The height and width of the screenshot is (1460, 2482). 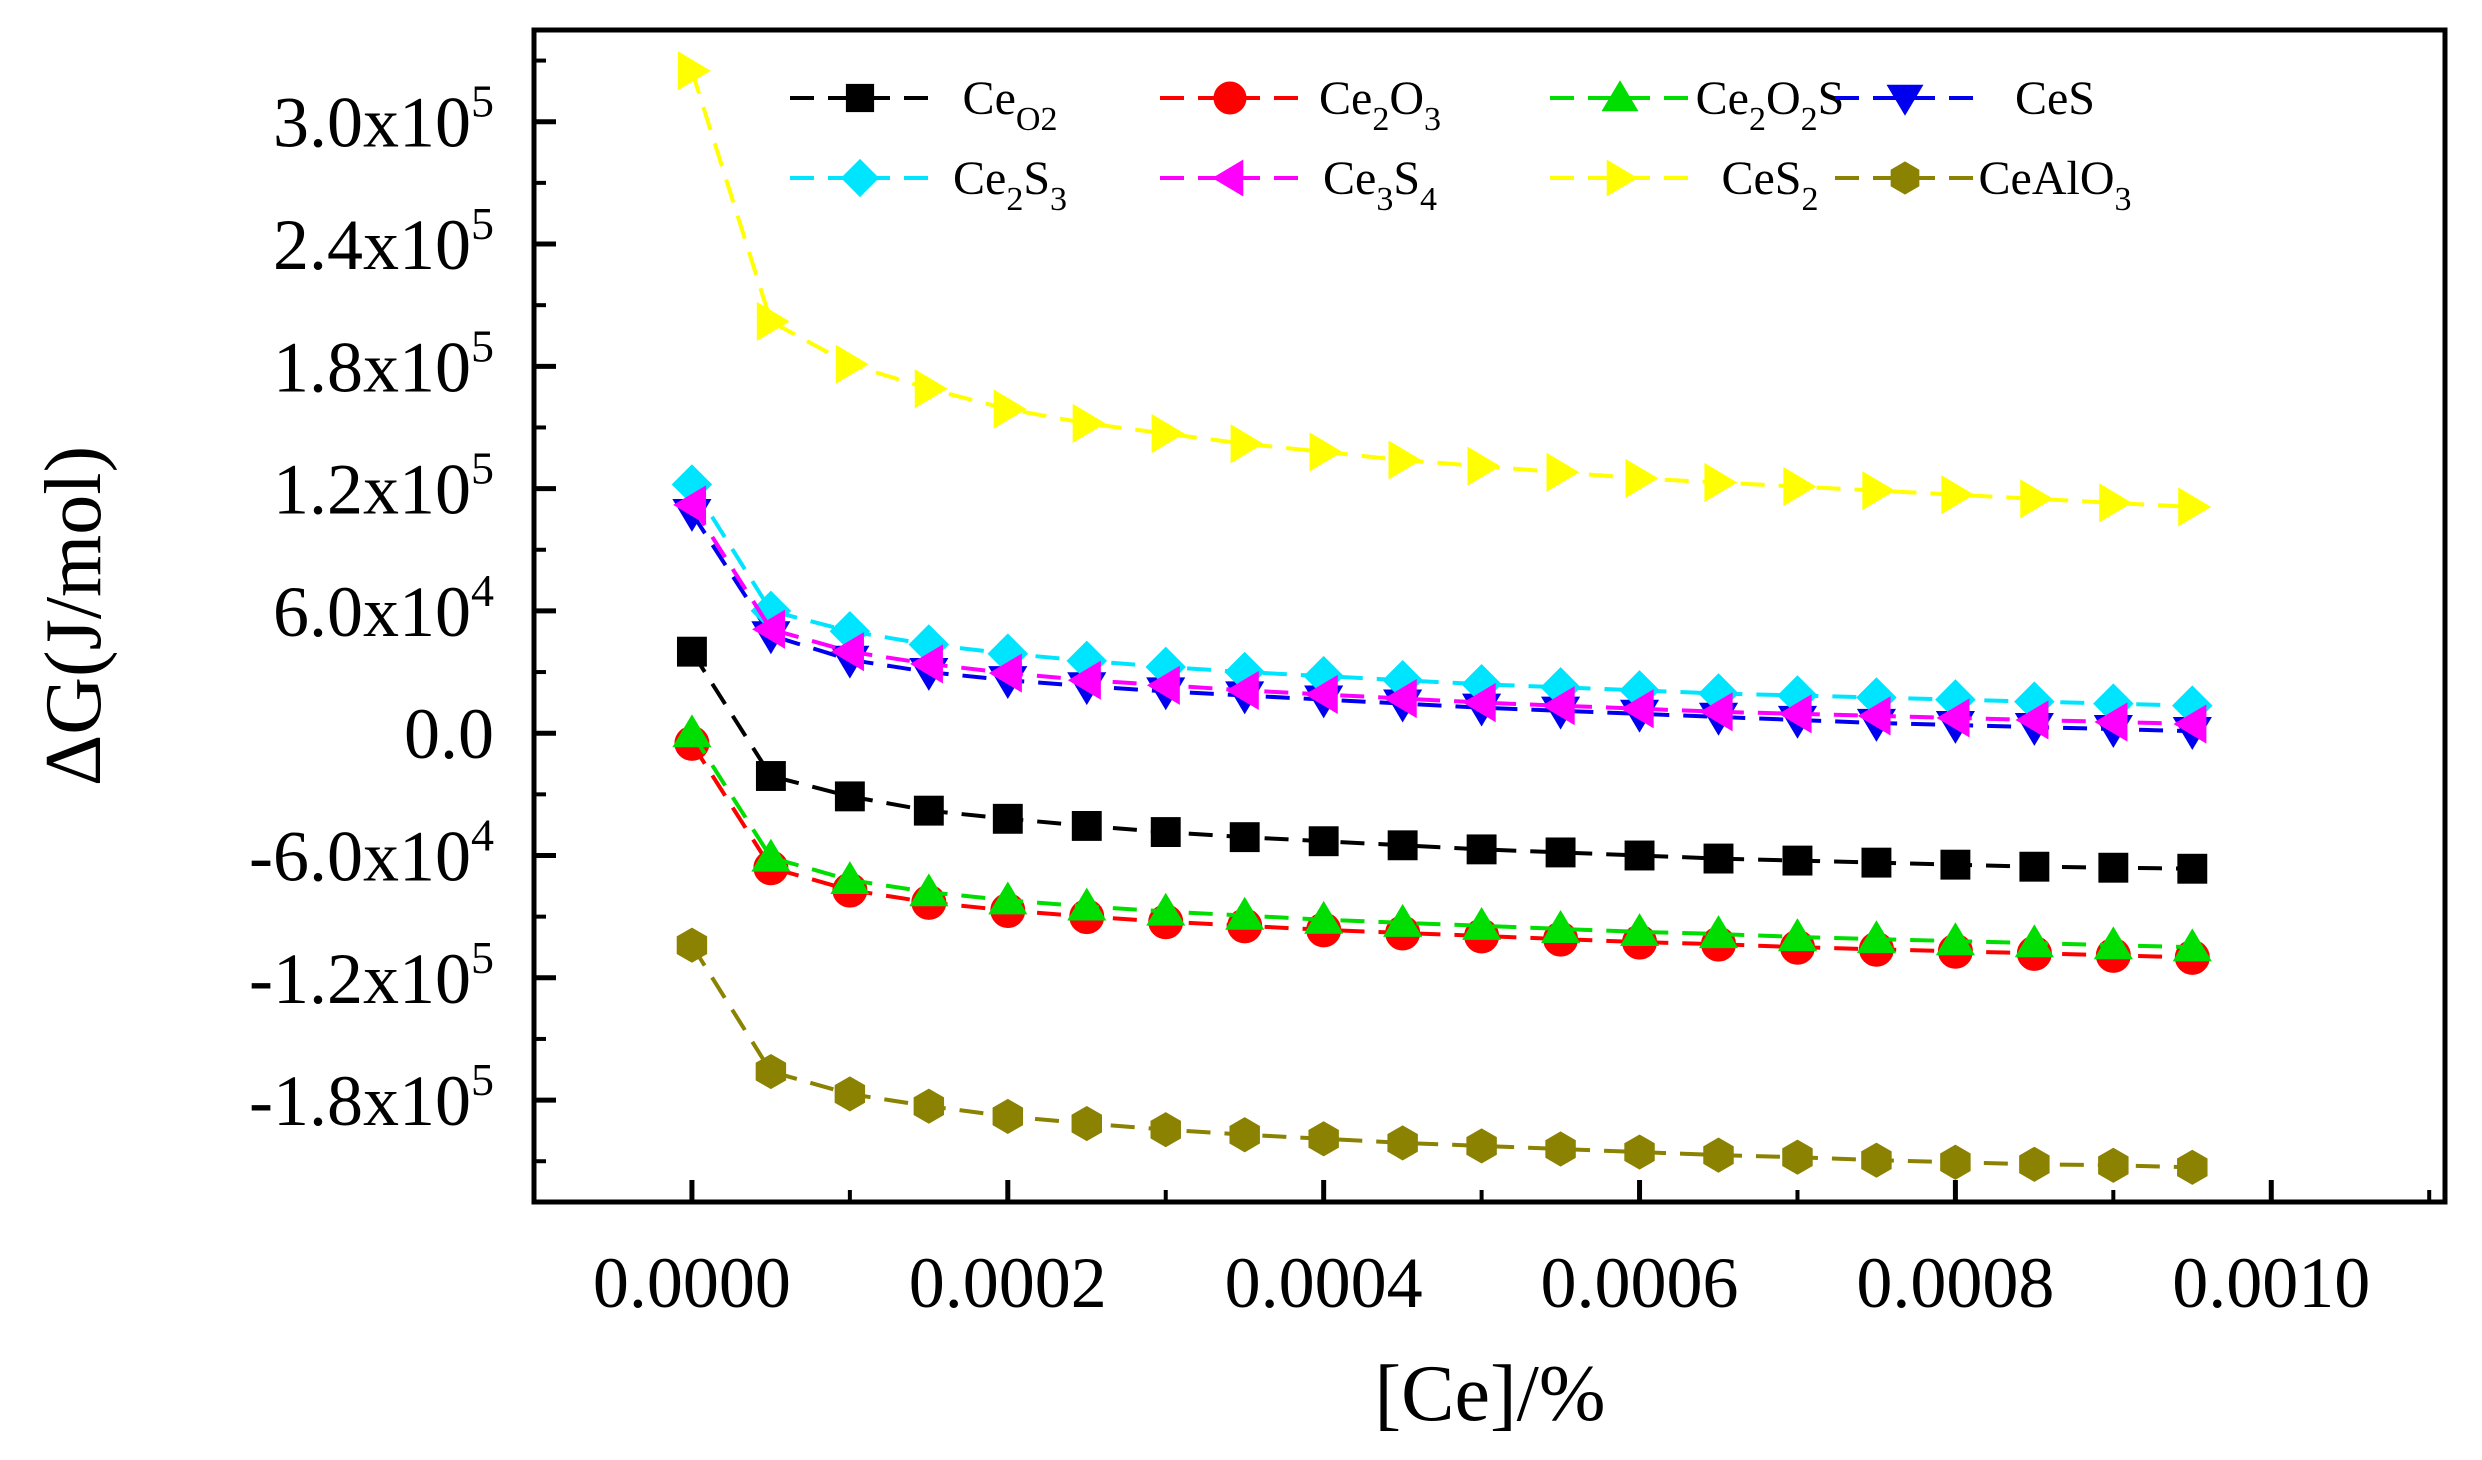 What do you see at coordinates (923, 105) in the screenshot?
I see `legend-item-CeO2: CeO2` at bounding box center [923, 105].